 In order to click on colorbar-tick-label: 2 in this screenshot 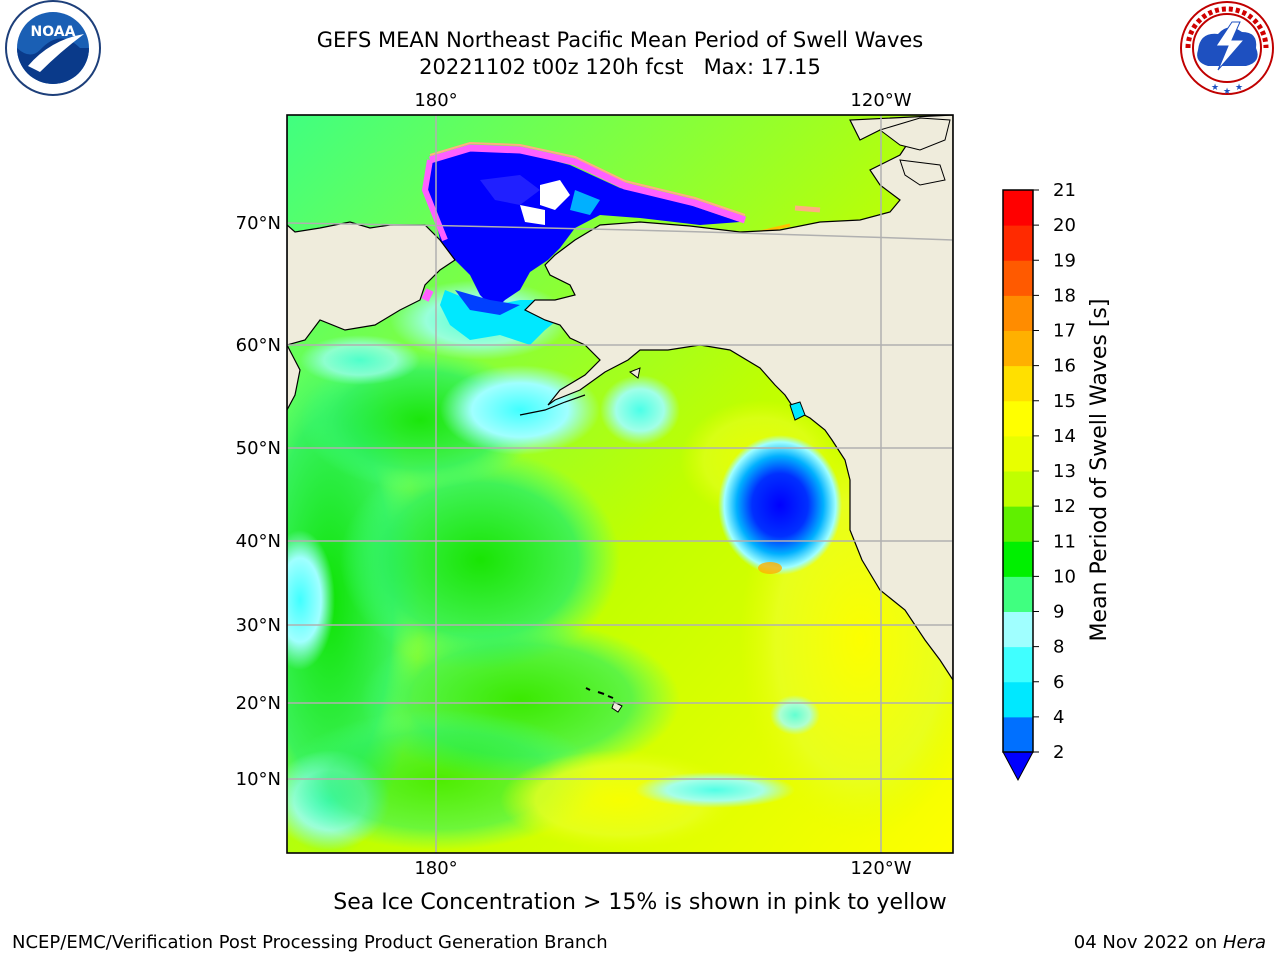, I will do `click(1058, 752)`.